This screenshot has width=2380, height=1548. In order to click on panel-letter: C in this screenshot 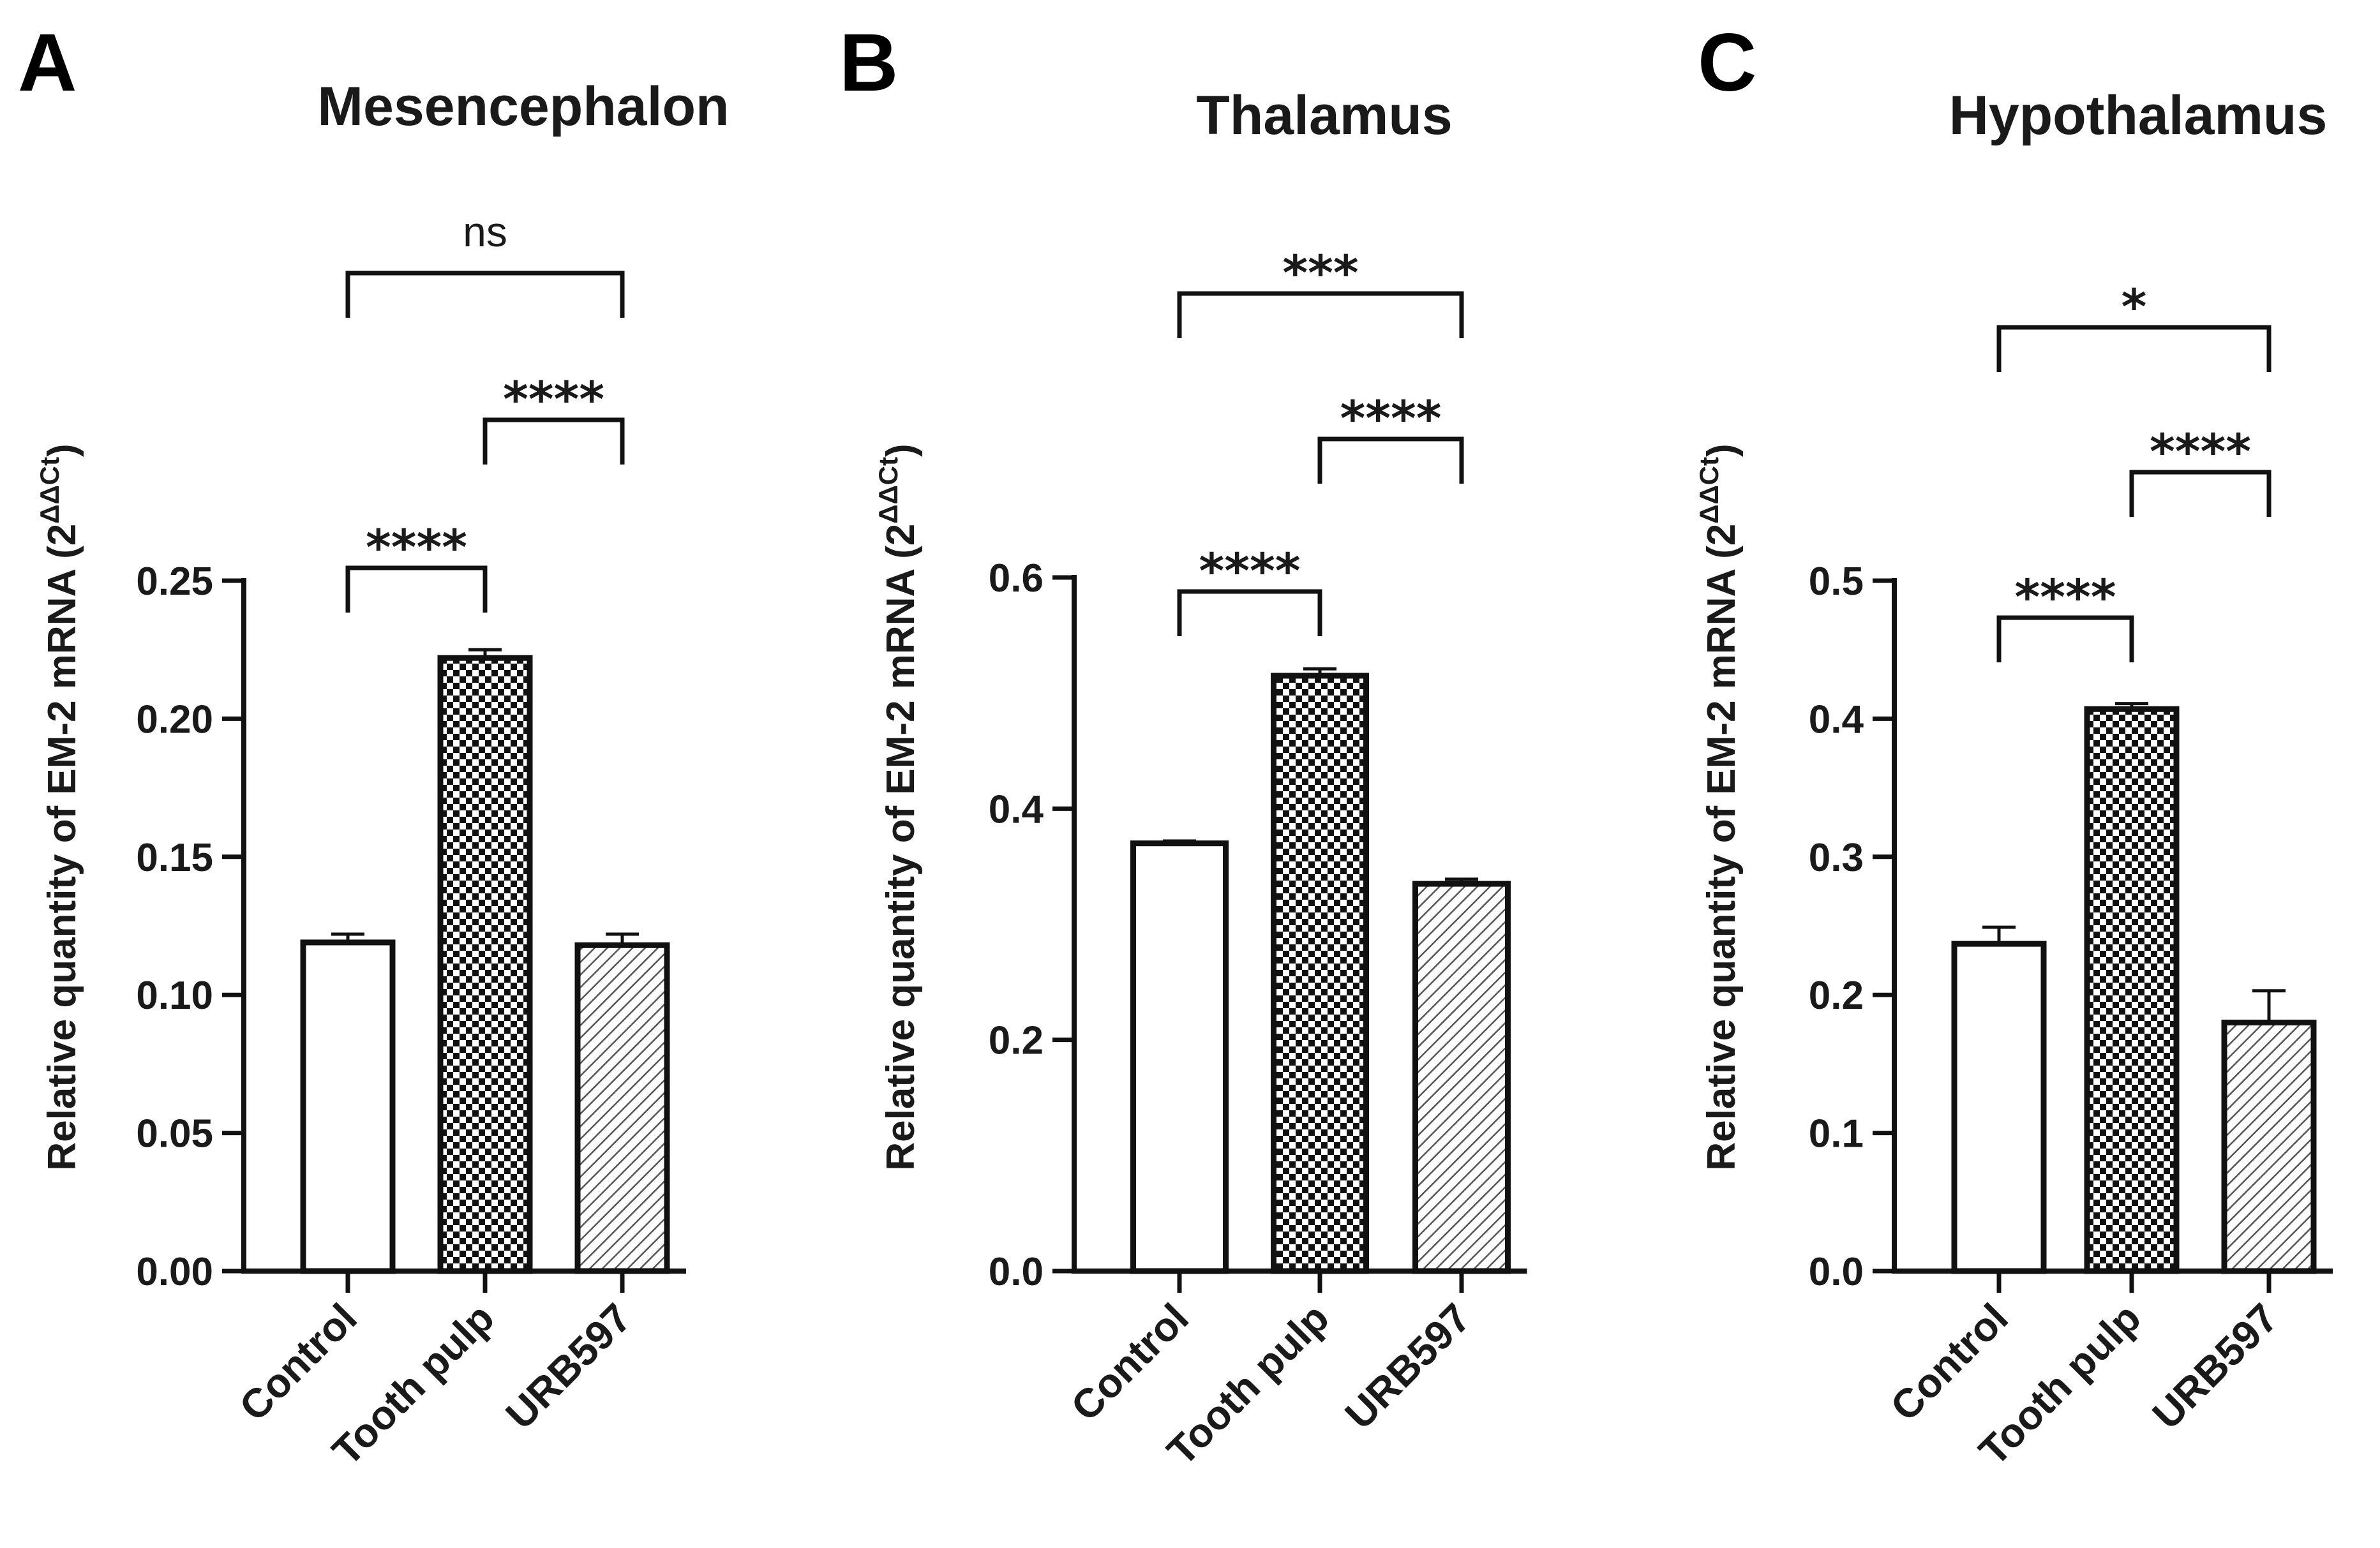, I will do `click(1727, 62)`.